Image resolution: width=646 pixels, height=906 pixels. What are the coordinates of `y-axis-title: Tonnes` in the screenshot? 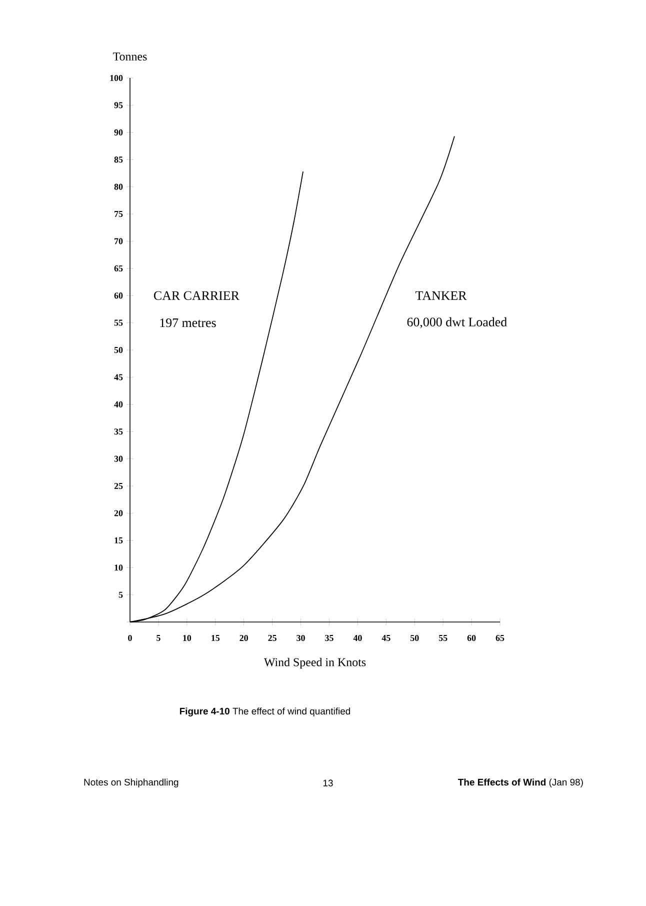 It's located at (130, 56).